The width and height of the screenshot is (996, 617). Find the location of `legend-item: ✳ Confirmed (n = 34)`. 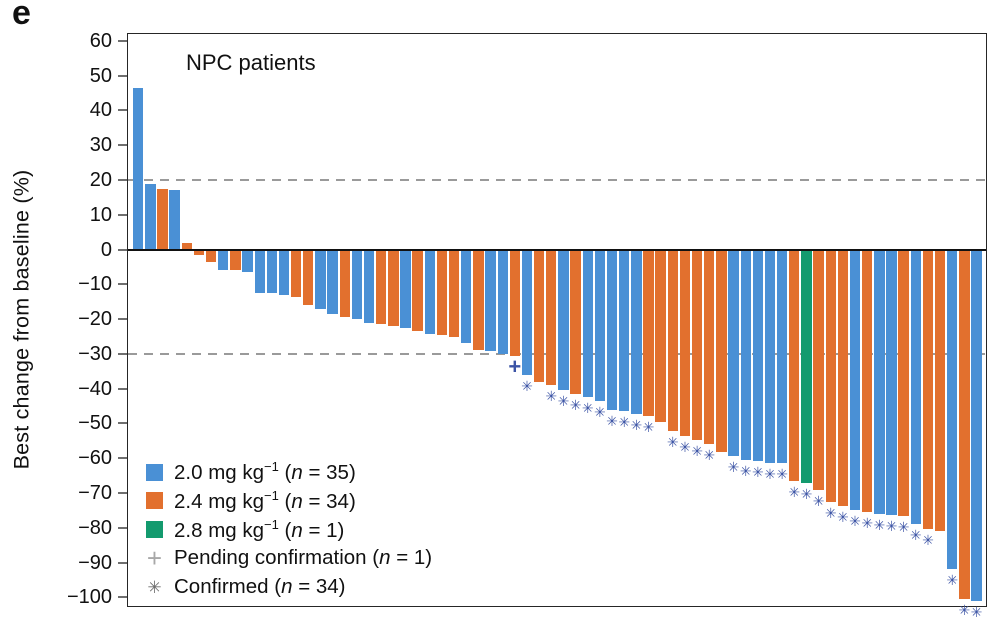

legend-item: ✳ Confirmed (n = 34) is located at coordinates (246, 587).